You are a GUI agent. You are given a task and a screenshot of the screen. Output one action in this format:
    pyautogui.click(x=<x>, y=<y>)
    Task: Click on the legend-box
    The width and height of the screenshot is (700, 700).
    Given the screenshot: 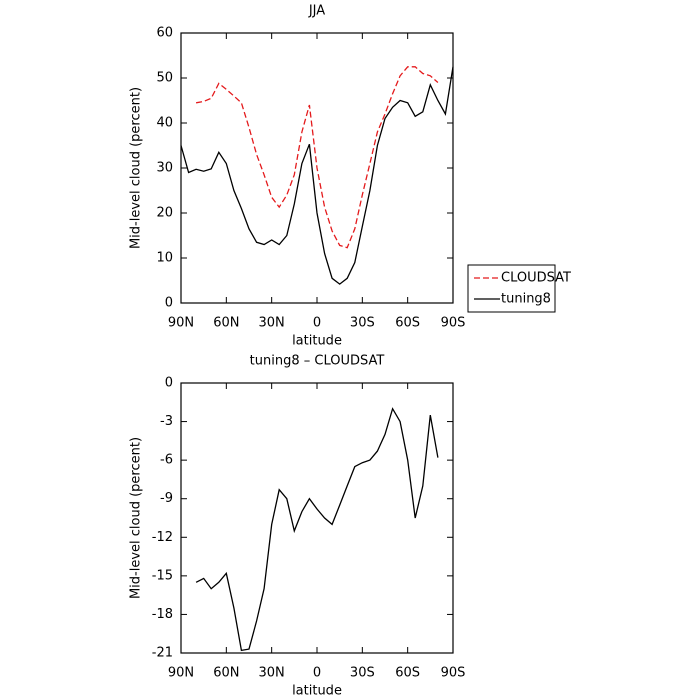 What is the action you would take?
    pyautogui.click(x=511, y=288)
    